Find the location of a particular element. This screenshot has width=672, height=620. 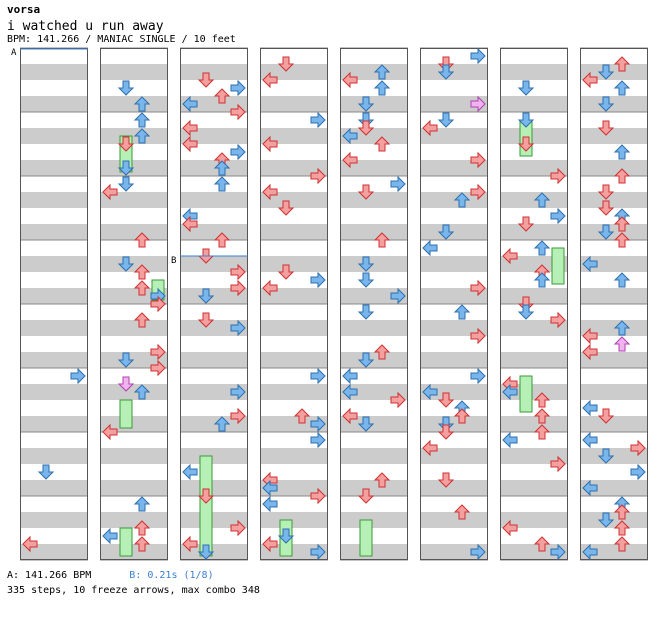

song-title: i watched u run away is located at coordinates (85, 26).